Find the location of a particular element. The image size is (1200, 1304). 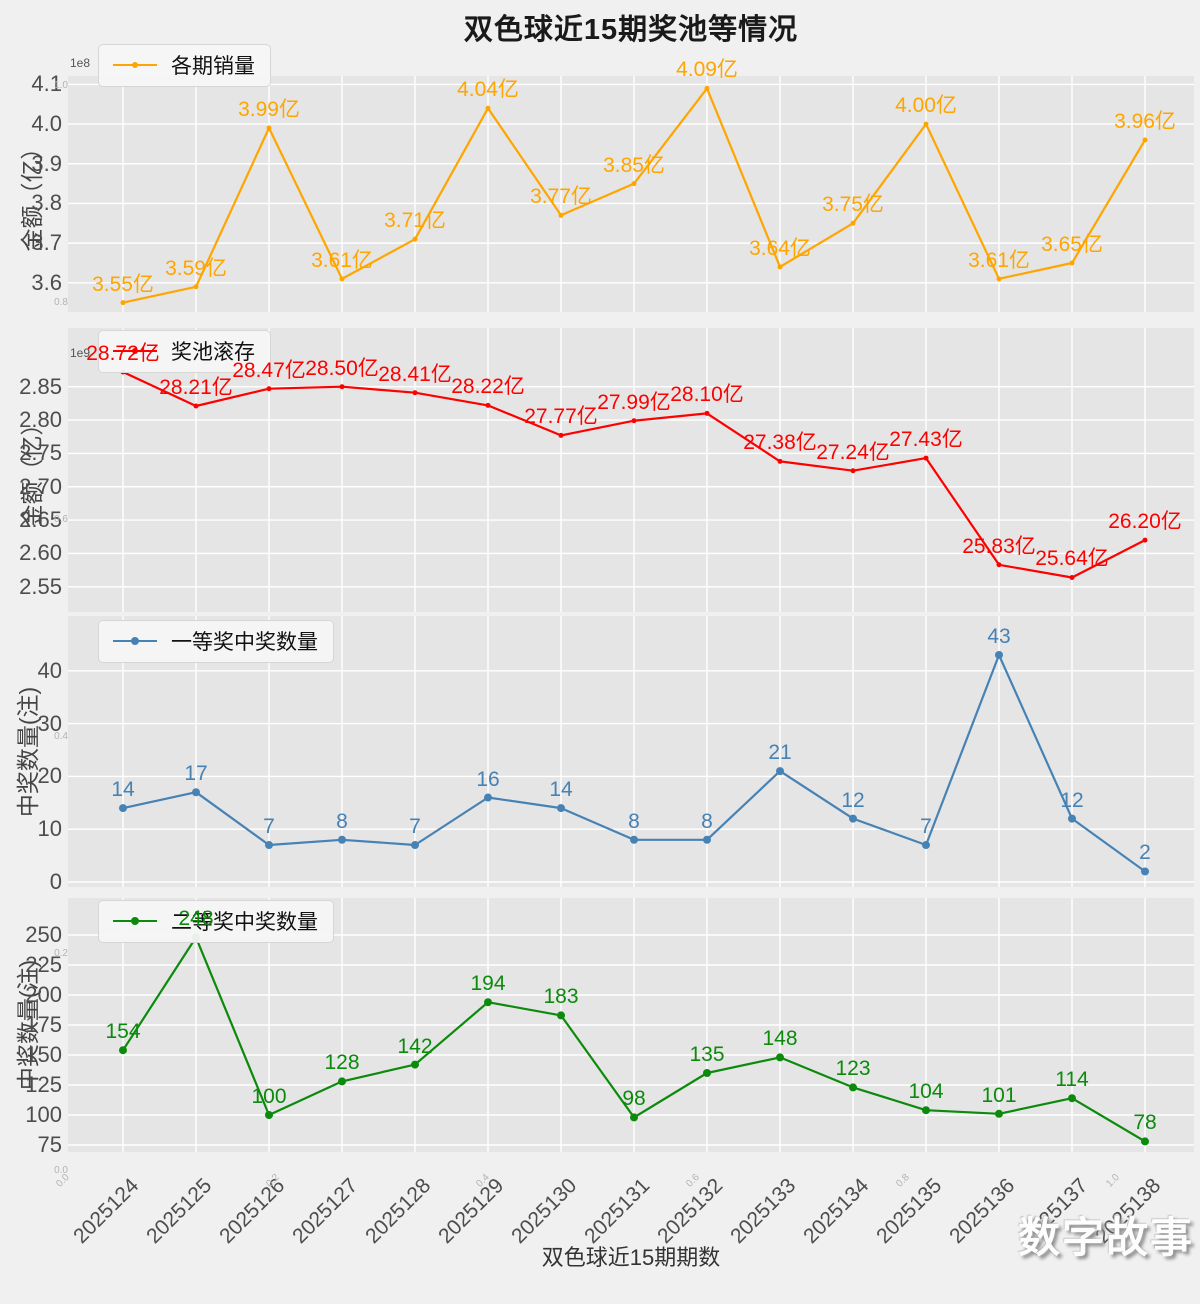

hidden-axis-tick-left: 0.8 is located at coordinates (61, 302).